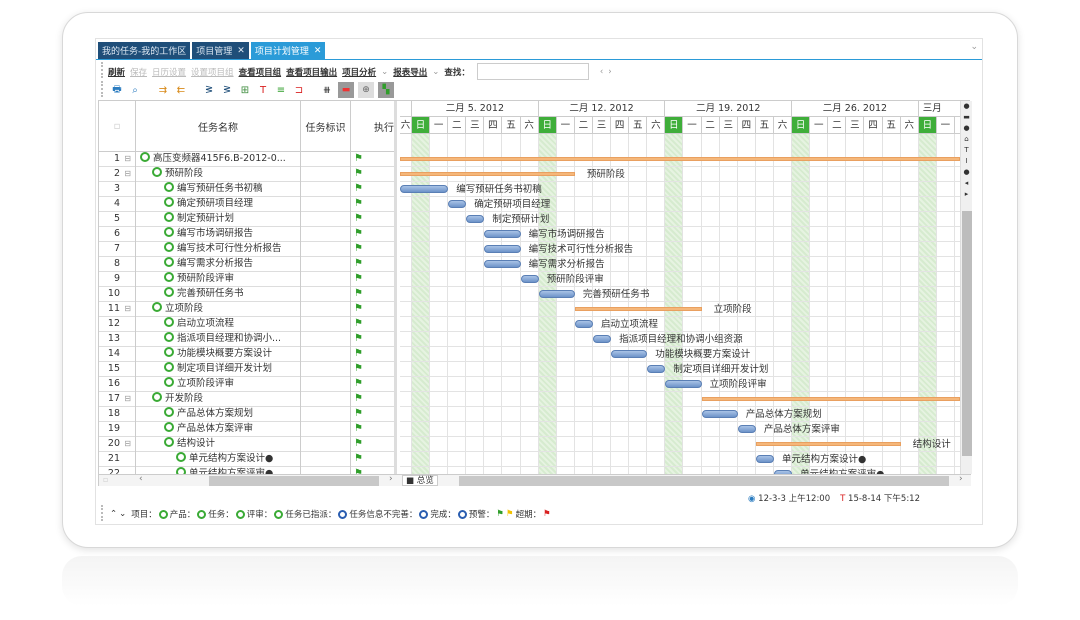 The image size is (1080, 620). What do you see at coordinates (181, 90) in the screenshot?
I see `outdent-icon: ⇇` at bounding box center [181, 90].